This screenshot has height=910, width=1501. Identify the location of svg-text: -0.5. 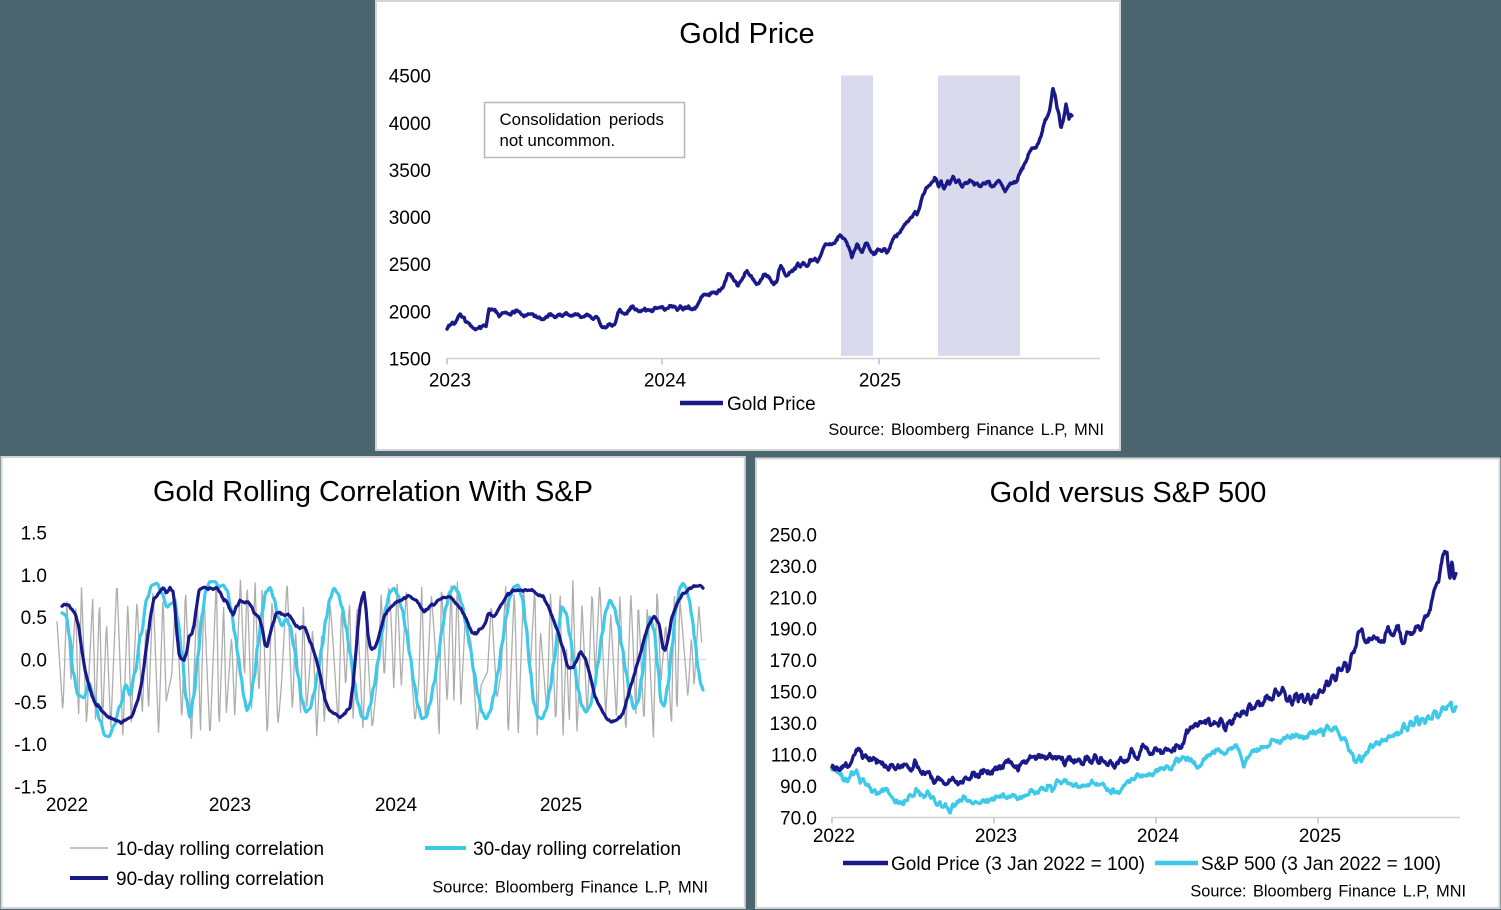
(30, 703).